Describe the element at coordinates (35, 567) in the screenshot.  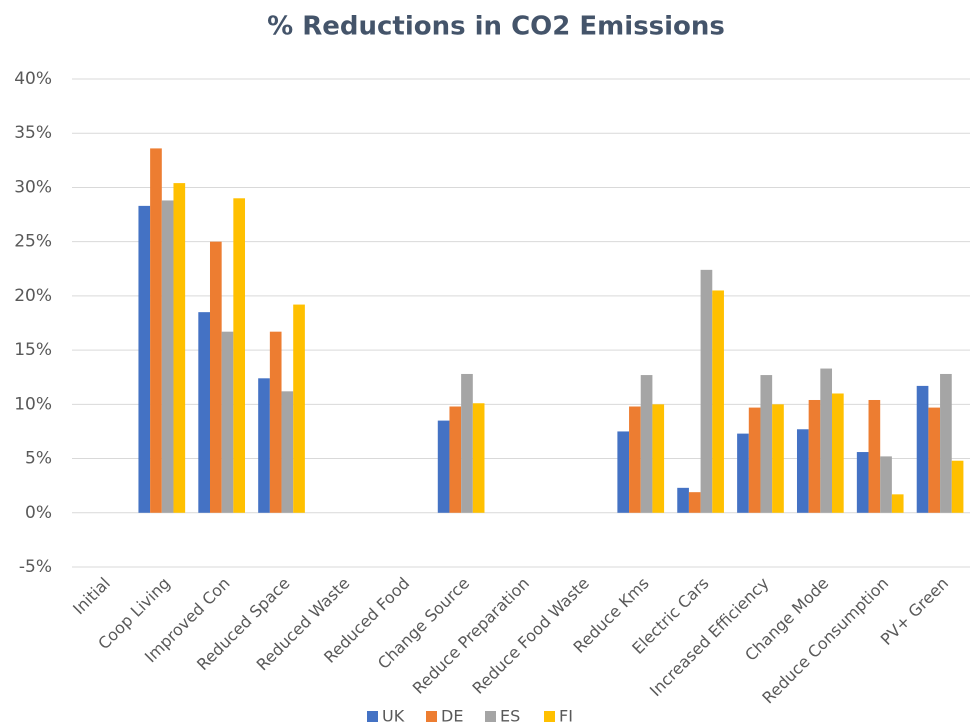
I see `y-tick-label: -5%` at that location.